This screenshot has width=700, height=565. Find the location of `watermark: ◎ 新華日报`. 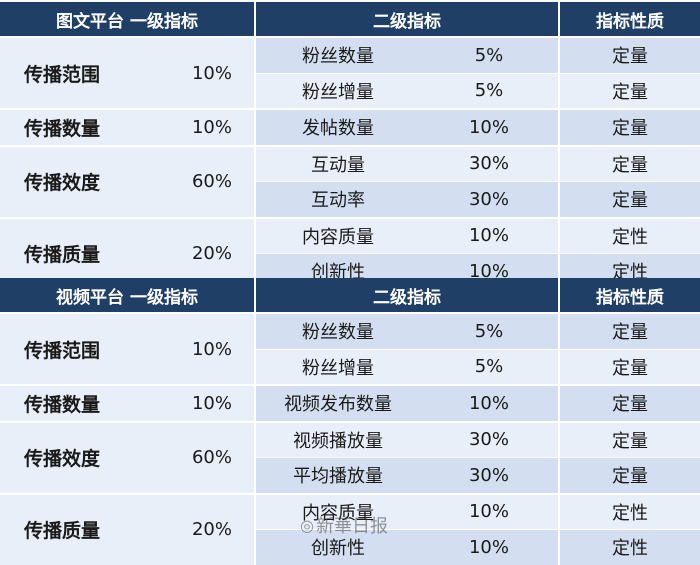

watermark: ◎ 新華日报 is located at coordinates (344, 525).